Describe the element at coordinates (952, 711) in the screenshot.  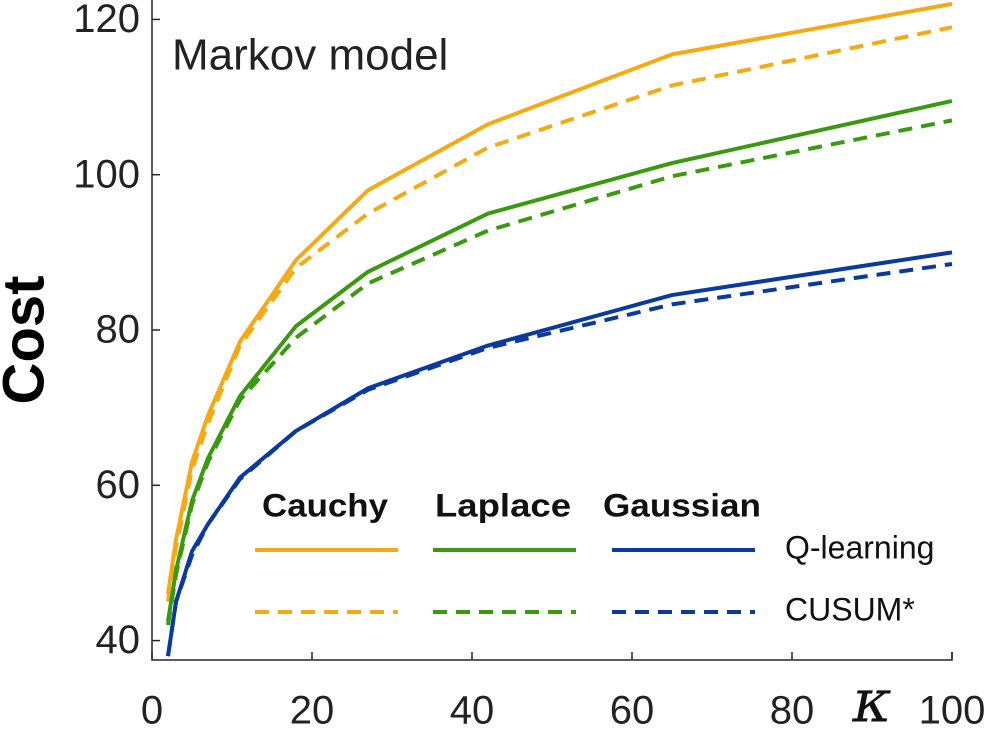
I see `x-tick-label: 100` at that location.